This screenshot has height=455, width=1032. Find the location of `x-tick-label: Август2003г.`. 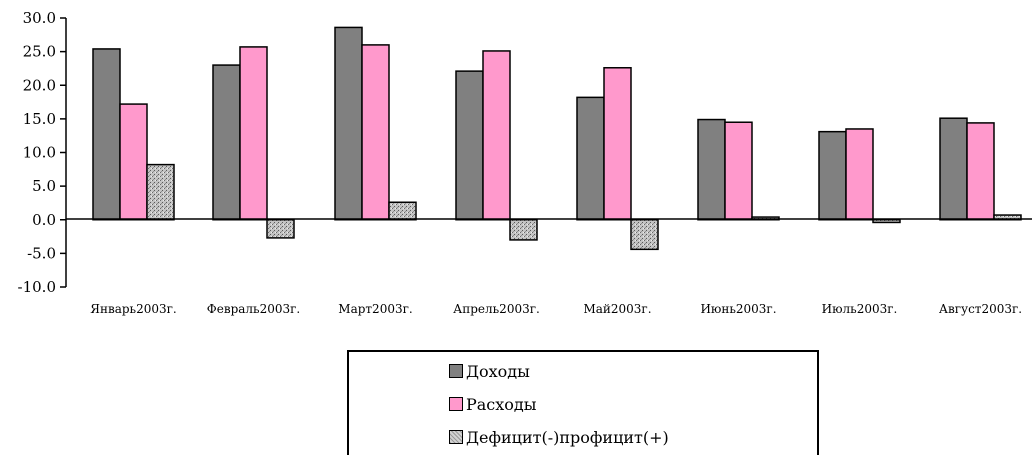

x-tick-label: Август2003г. is located at coordinates (980, 309).